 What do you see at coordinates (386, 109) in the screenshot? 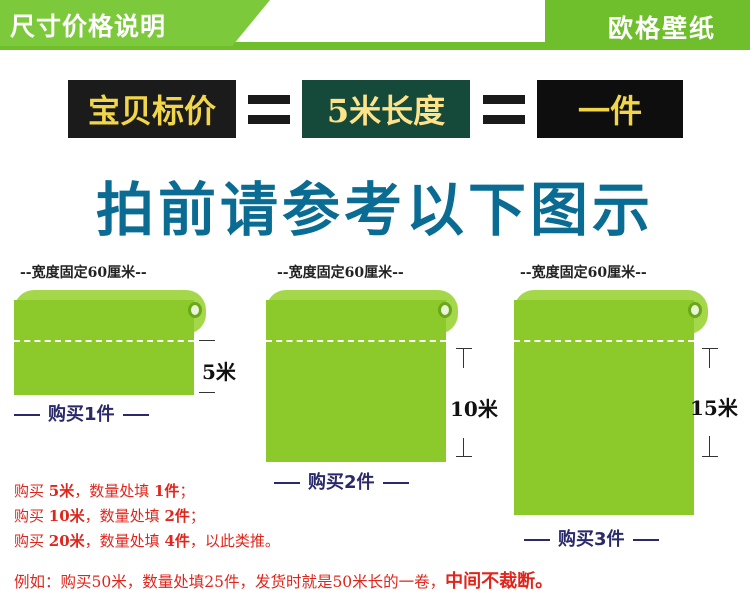
I see `length-box: 5米长度` at bounding box center [386, 109].